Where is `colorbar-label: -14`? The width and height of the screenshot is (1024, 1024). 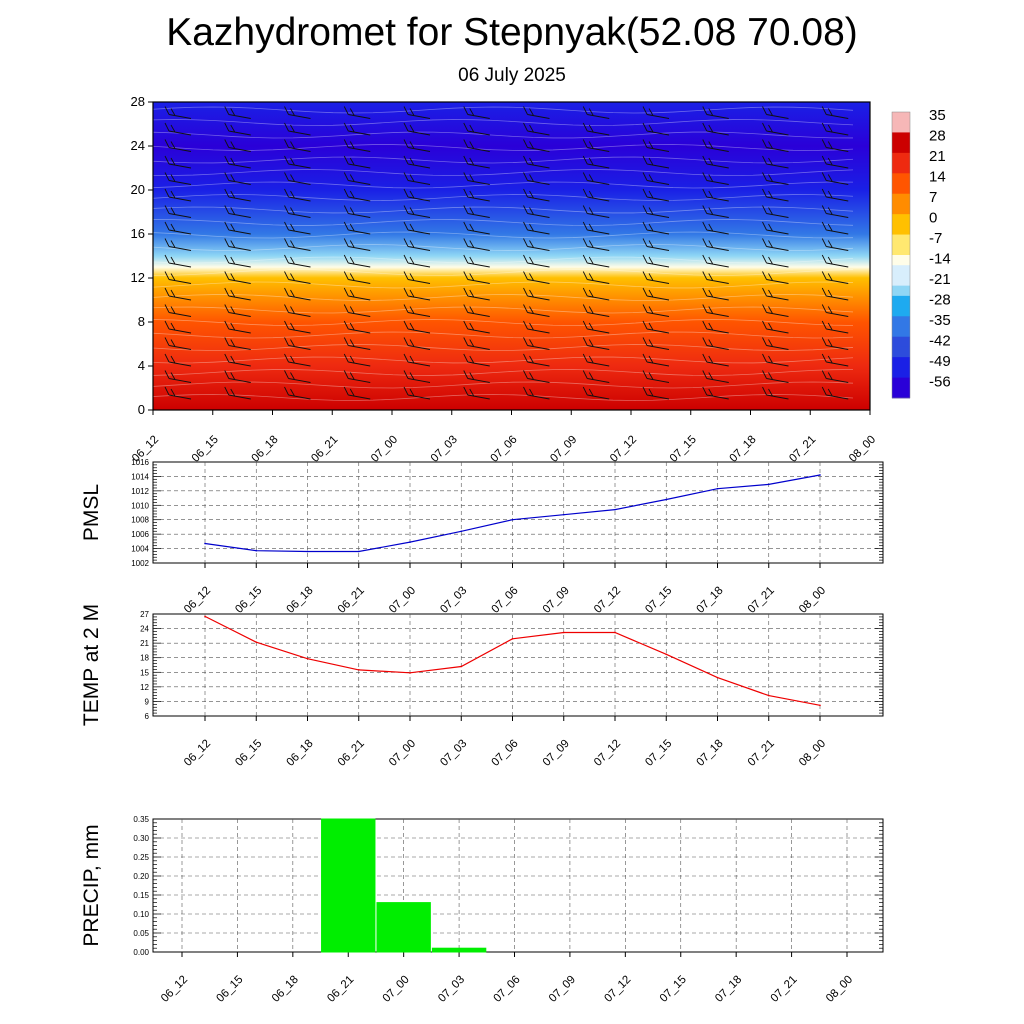 colorbar-label: -14 is located at coordinates (940, 259).